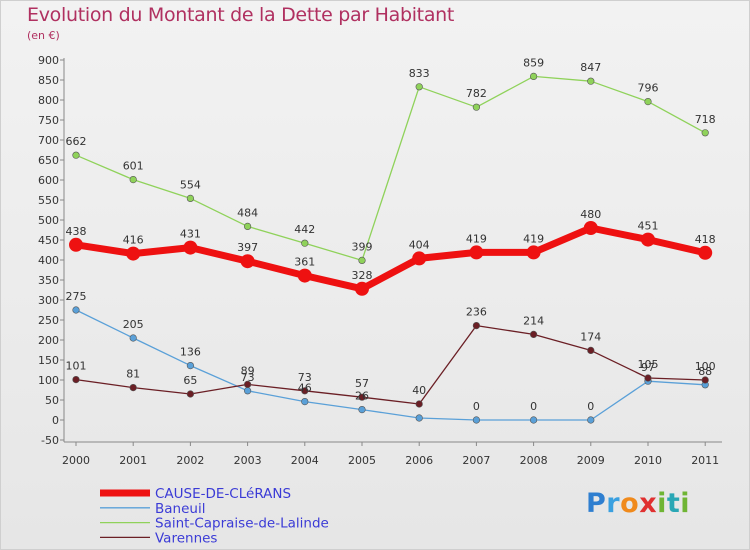 The width and height of the screenshot is (750, 550). Describe the element at coordinates (533, 62) in the screenshot. I see `data-label: 859` at that location.